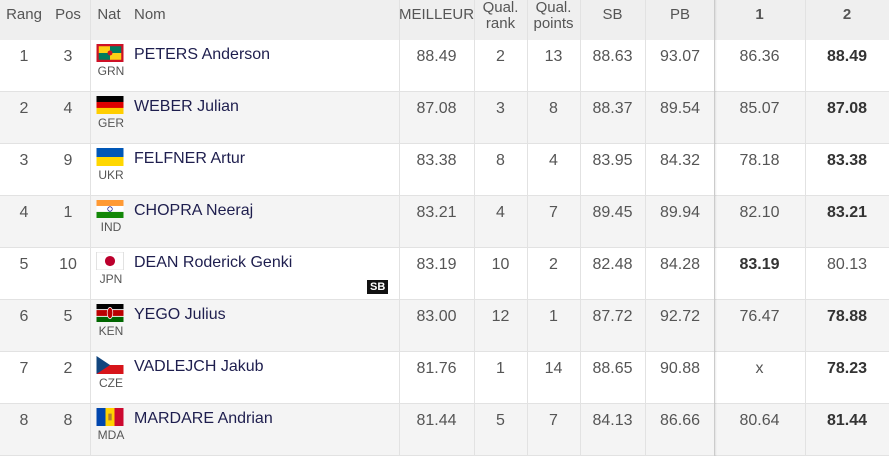  Describe the element at coordinates (68, 108) in the screenshot. I see `cell-pos: 4` at that location.